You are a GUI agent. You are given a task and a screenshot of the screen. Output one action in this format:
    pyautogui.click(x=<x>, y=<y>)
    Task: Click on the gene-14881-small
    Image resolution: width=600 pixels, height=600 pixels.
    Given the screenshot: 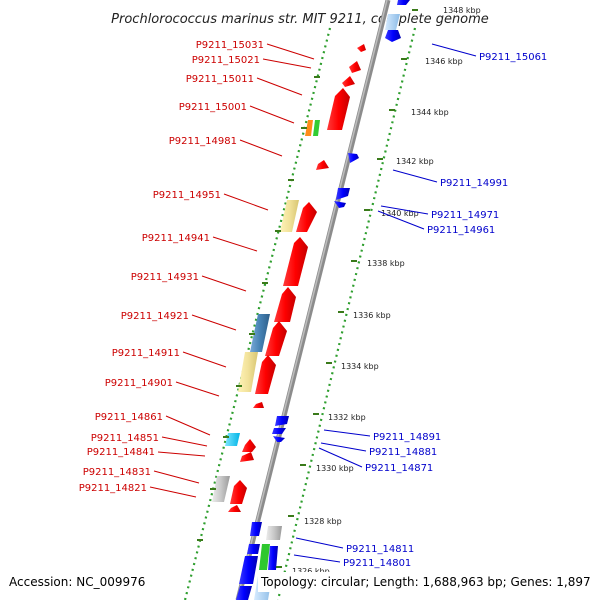 What is the action you would take?
    pyautogui.click(x=258, y=405)
    